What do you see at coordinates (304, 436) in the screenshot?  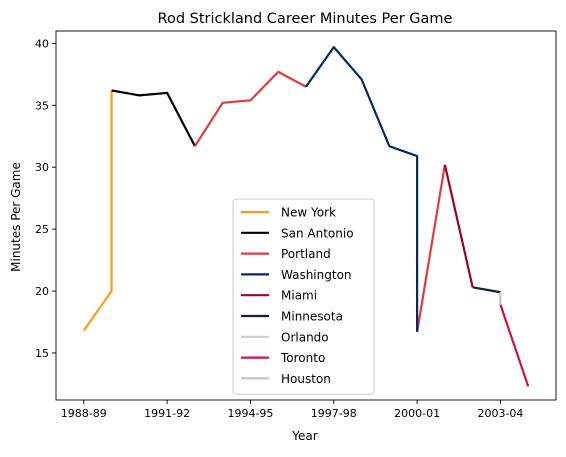 I see `x-axis-label: Year` at bounding box center [304, 436].